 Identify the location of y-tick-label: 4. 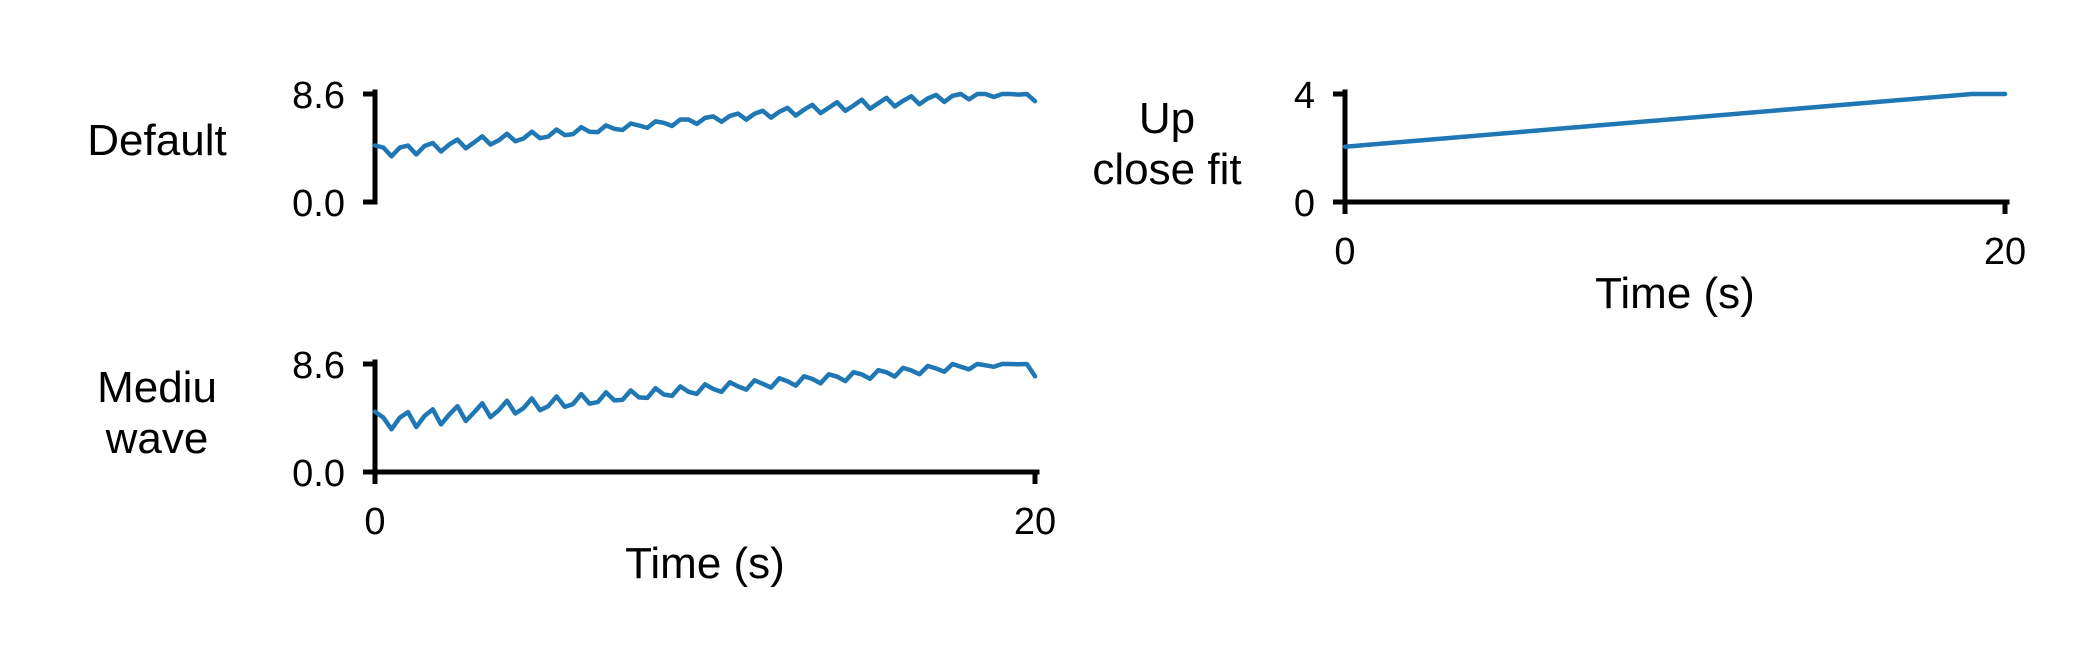
(1304, 96).